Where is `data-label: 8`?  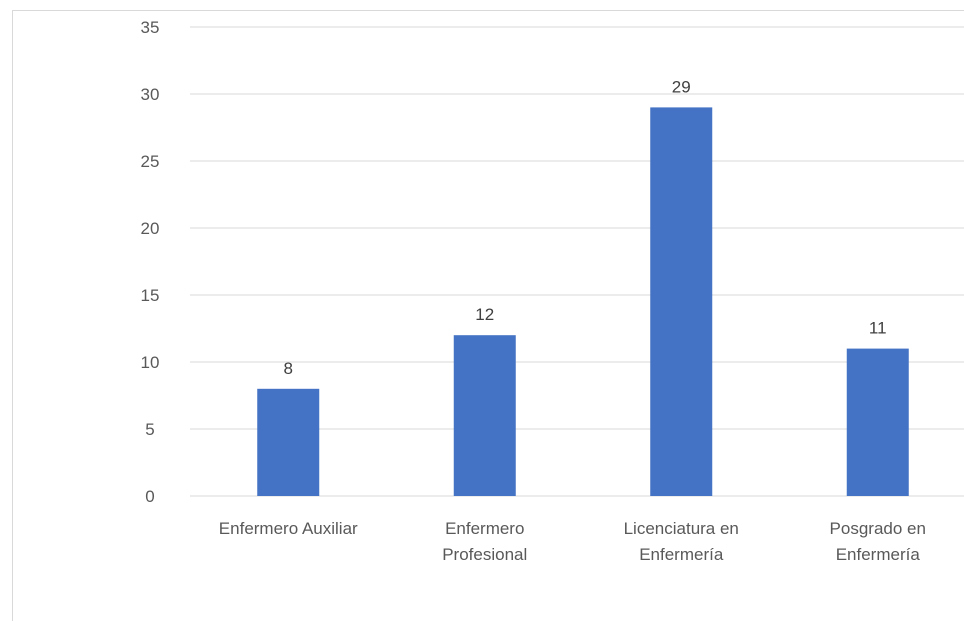 data-label: 8 is located at coordinates (288, 368).